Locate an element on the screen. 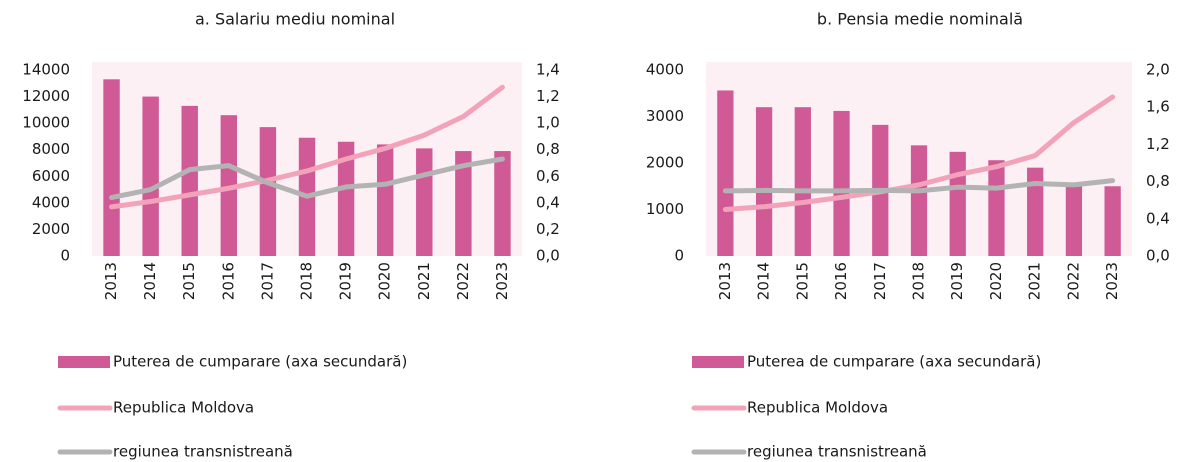 This screenshot has height=462, width=1201. y2-tick-label: 0,2 is located at coordinates (548, 229).